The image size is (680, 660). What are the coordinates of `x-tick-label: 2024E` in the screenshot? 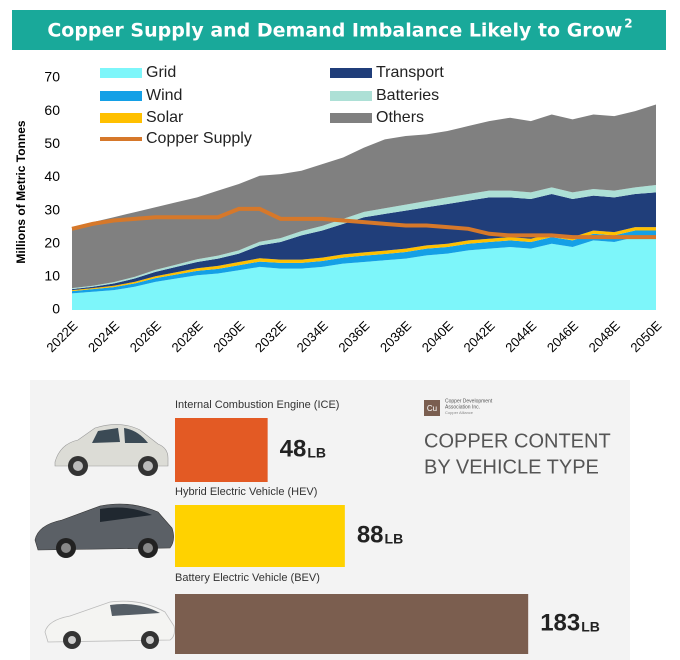 It's located at (103, 336).